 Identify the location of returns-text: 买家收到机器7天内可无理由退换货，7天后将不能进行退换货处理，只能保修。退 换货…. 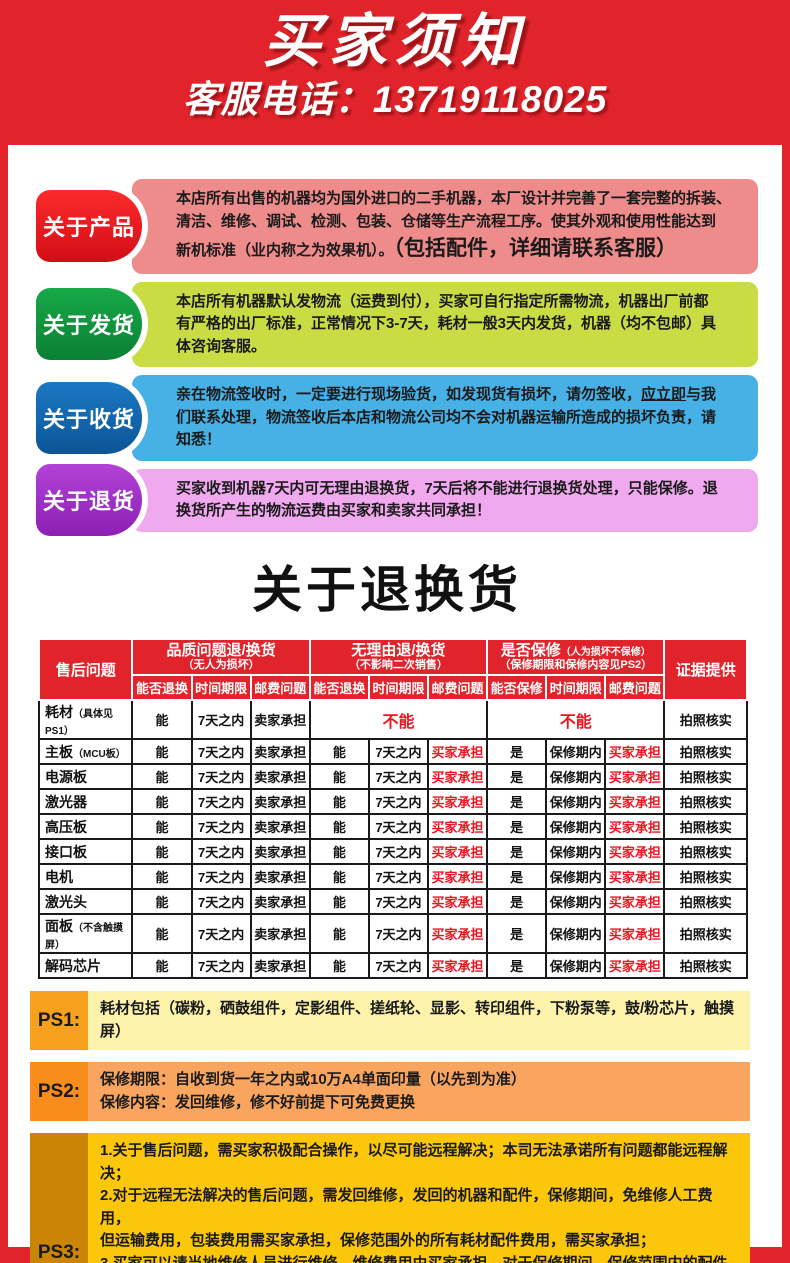
(447, 499).